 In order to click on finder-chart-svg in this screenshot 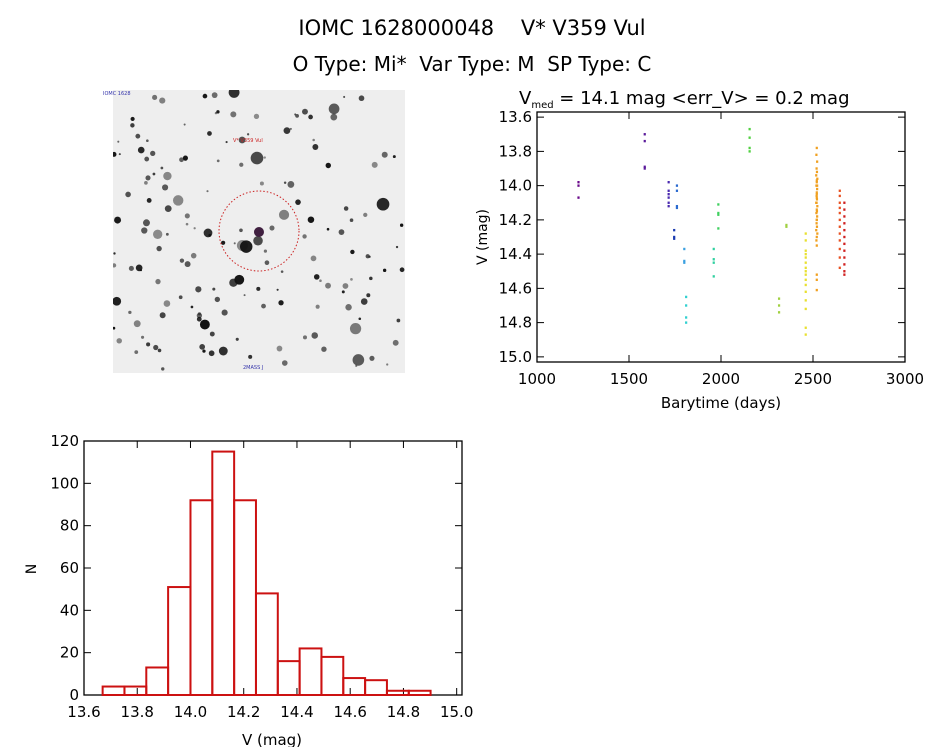, I will do `click(259, 230)`.